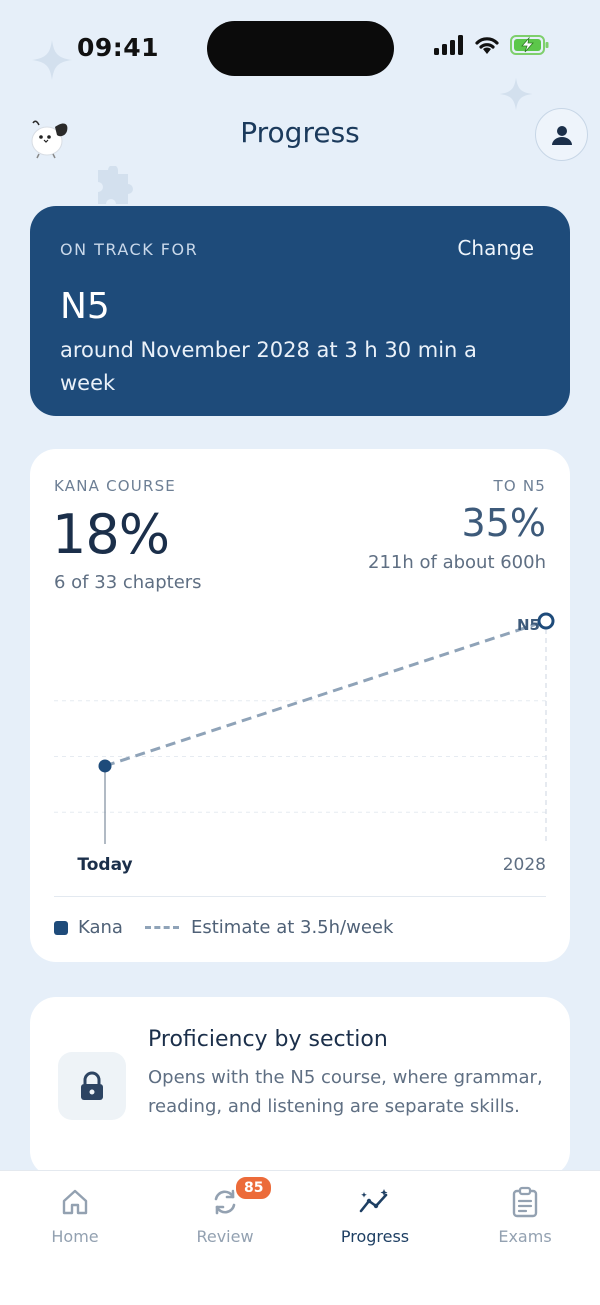 This screenshot has height=1305, width=600. Describe the element at coordinates (49, 137) in the screenshot. I see `mascot-bird-icon` at that location.